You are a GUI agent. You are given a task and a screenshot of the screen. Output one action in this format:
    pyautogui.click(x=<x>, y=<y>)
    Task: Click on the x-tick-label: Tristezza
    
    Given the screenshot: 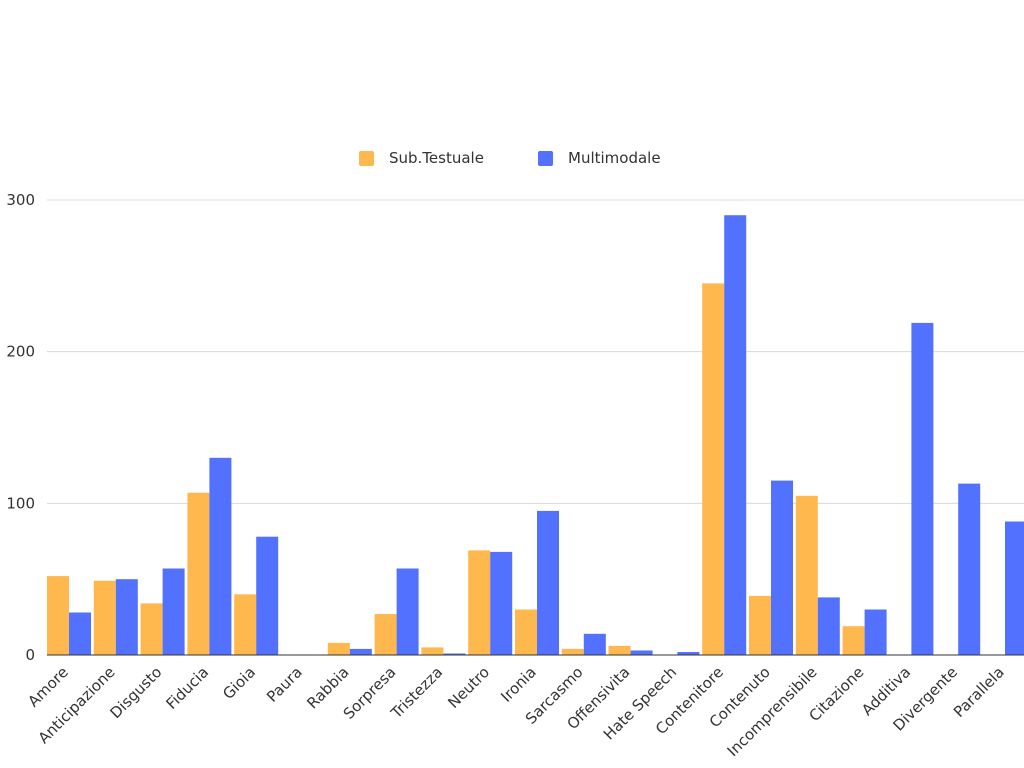 What is the action you would take?
    pyautogui.click(x=417, y=693)
    